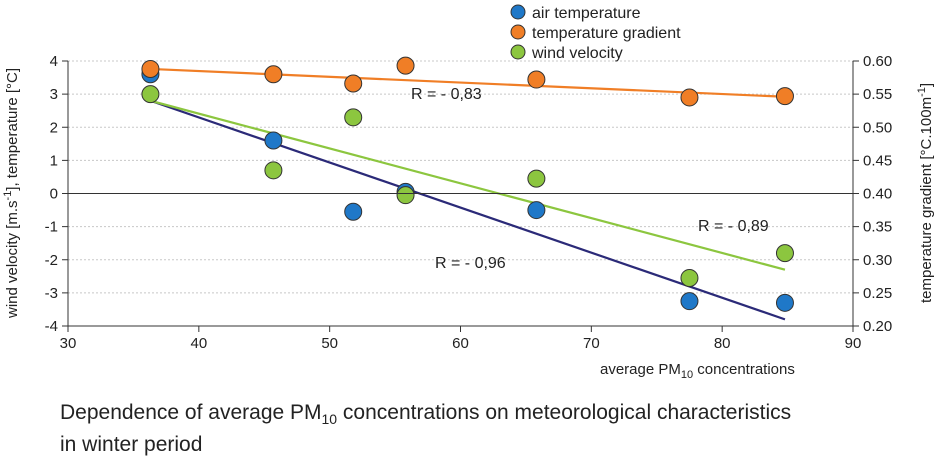  I want to click on y-right-tick-label: 0.60, so click(877, 61).